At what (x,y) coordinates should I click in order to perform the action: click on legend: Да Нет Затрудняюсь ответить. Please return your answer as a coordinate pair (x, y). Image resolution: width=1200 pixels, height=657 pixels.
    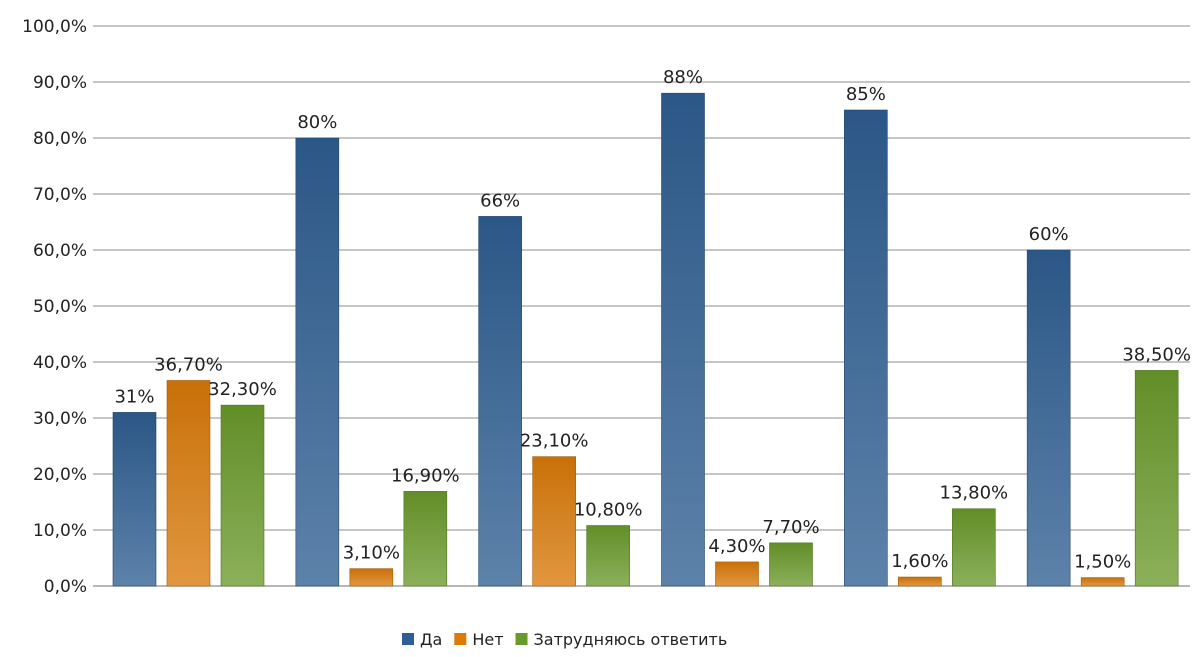
    Looking at the image, I should click on (564, 639).